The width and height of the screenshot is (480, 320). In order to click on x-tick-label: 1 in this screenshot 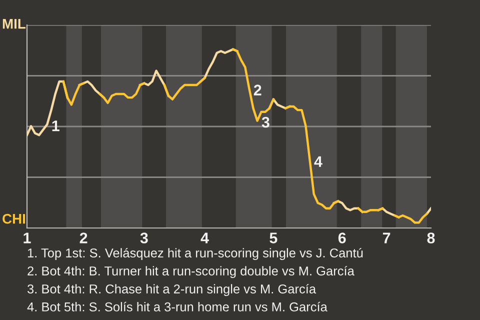, I will do `click(27, 238)`.